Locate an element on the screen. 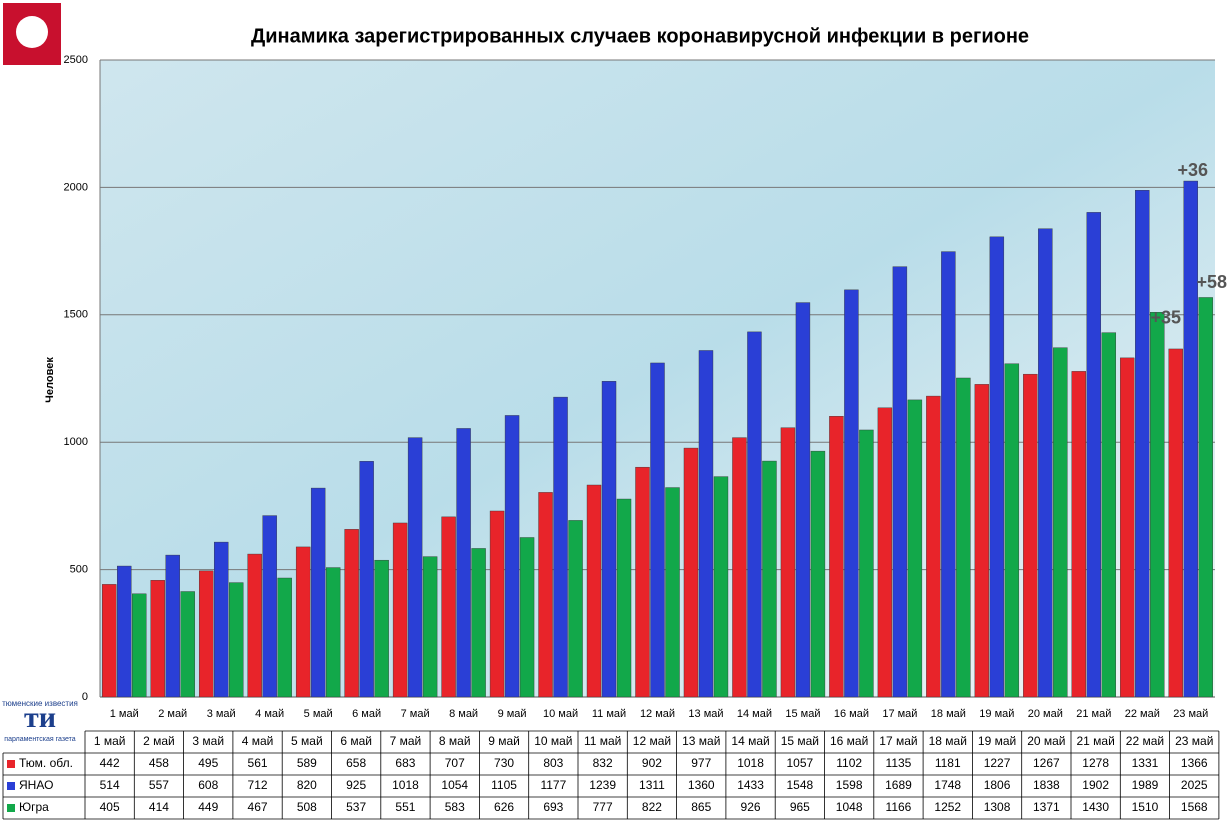 This screenshot has height=820, width=1230. table-header: 15 май is located at coordinates (800, 741).